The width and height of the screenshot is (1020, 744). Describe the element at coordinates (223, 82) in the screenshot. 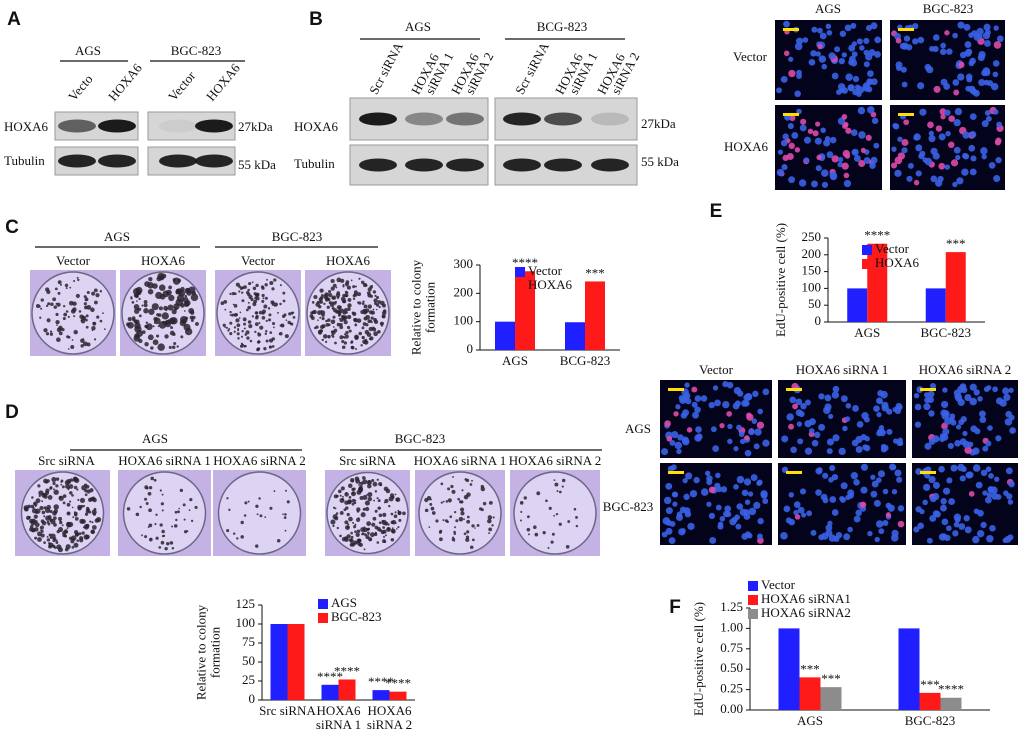

I see `lane-label: HOXA6` at that location.